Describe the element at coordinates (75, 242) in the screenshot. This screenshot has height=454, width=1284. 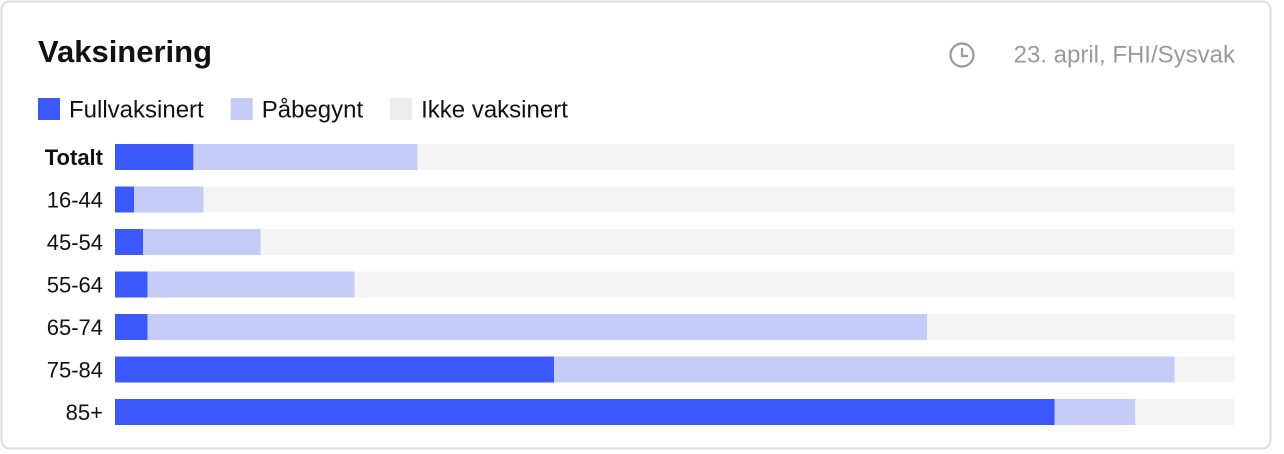
I see `y-tick-label: 45-54` at that location.